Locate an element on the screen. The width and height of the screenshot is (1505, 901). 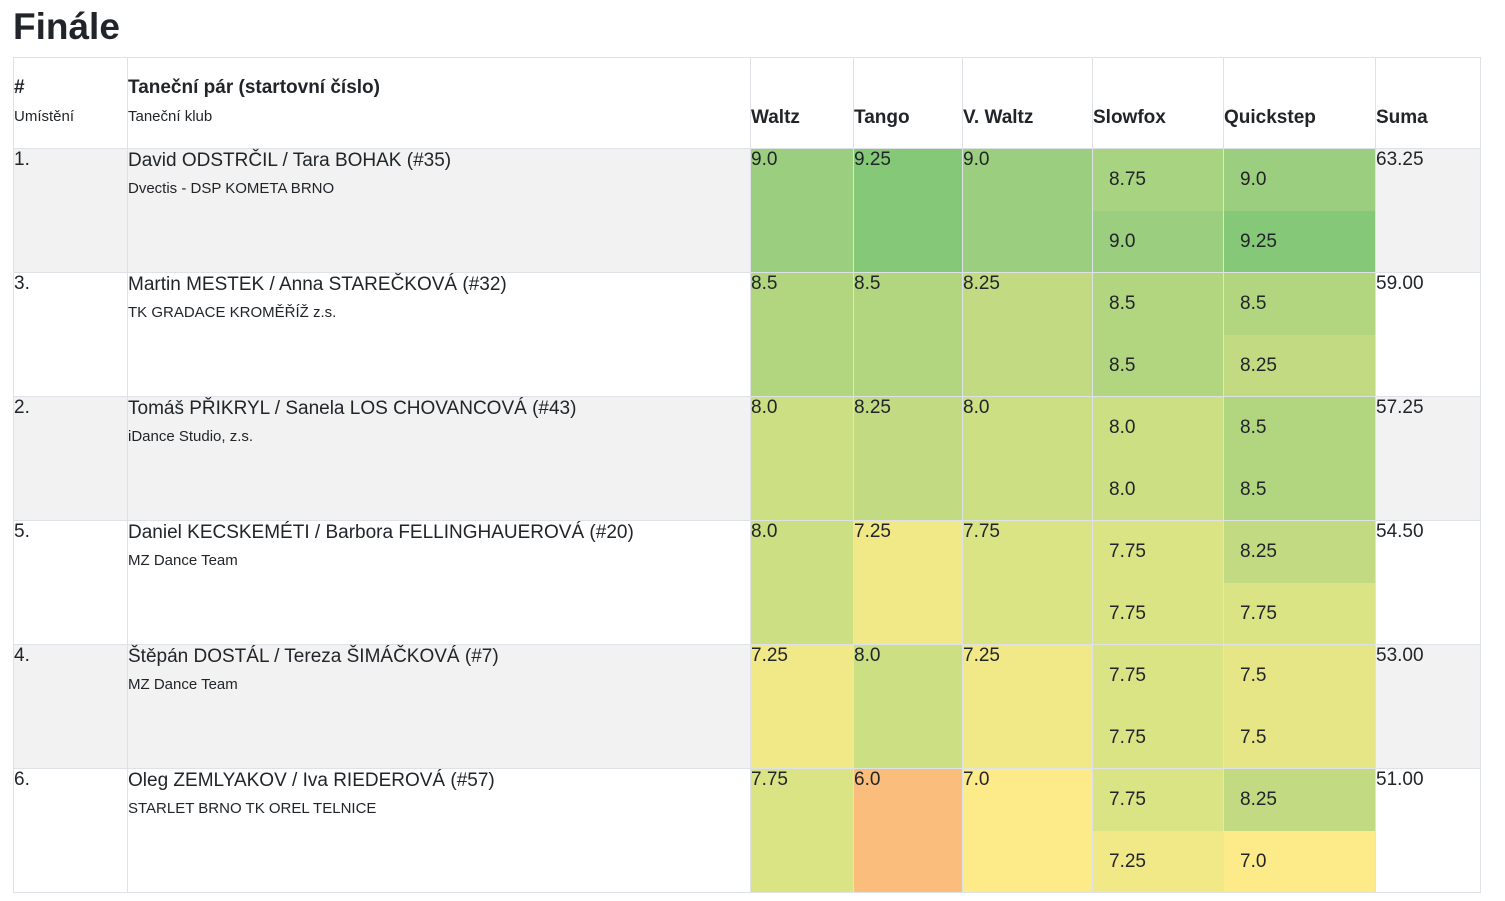
suma-cell: 63.25 is located at coordinates (1428, 210).